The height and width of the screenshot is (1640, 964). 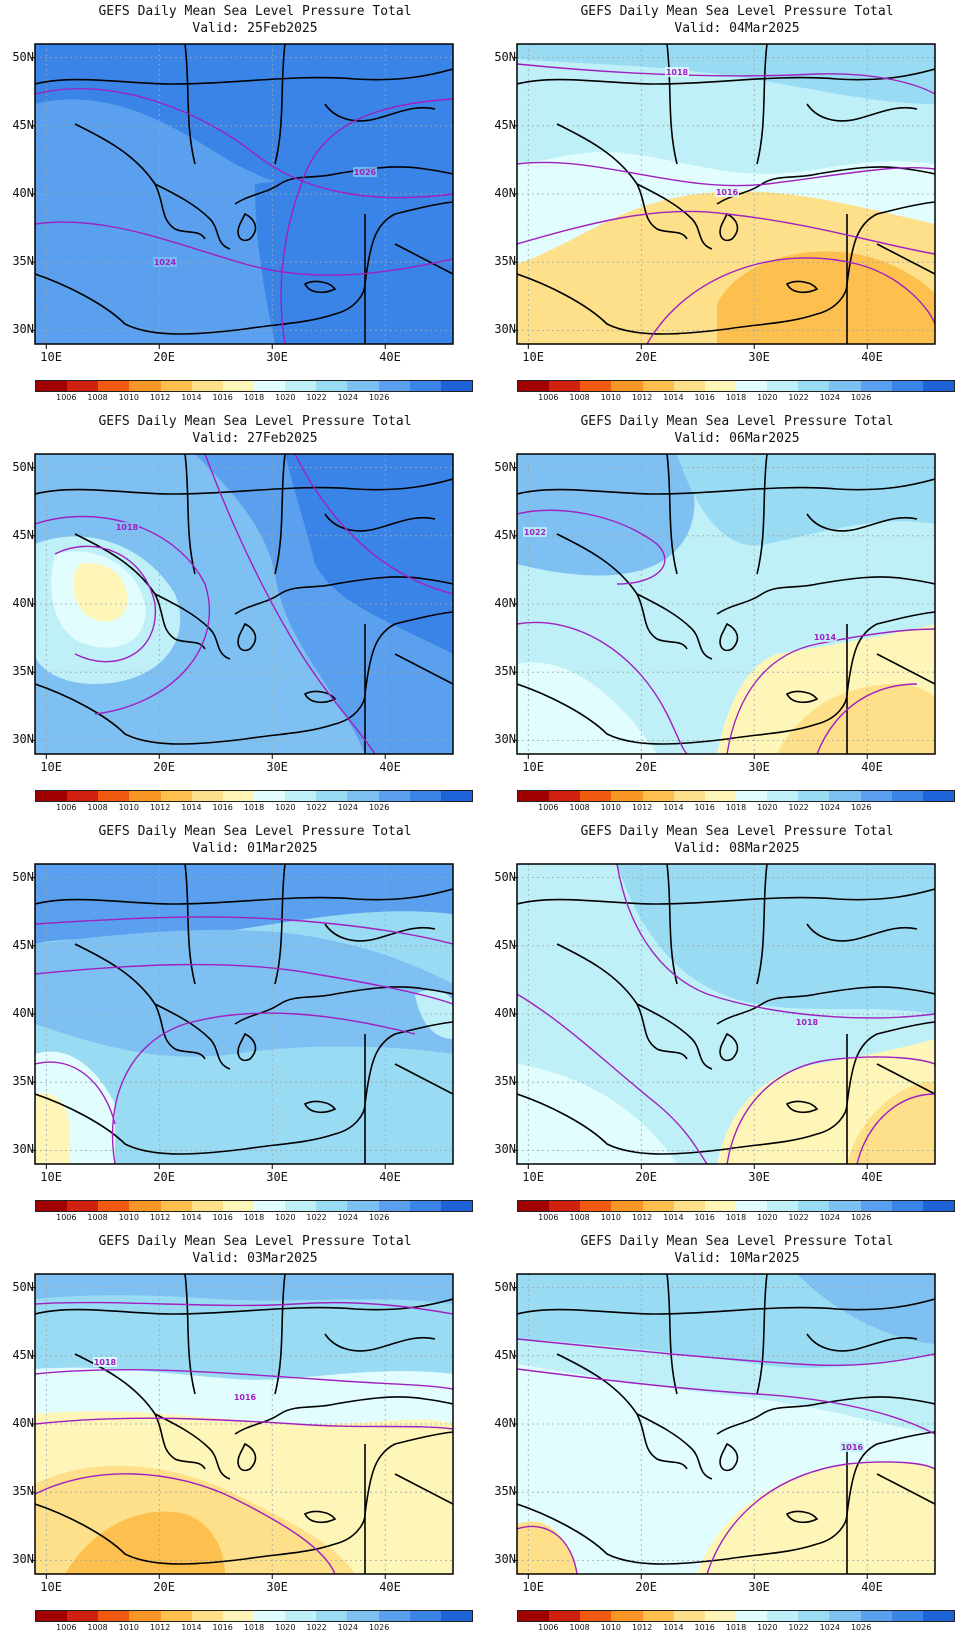 What do you see at coordinates (222, 1217) in the screenshot?
I see `colorbar-label: 1016` at bounding box center [222, 1217].